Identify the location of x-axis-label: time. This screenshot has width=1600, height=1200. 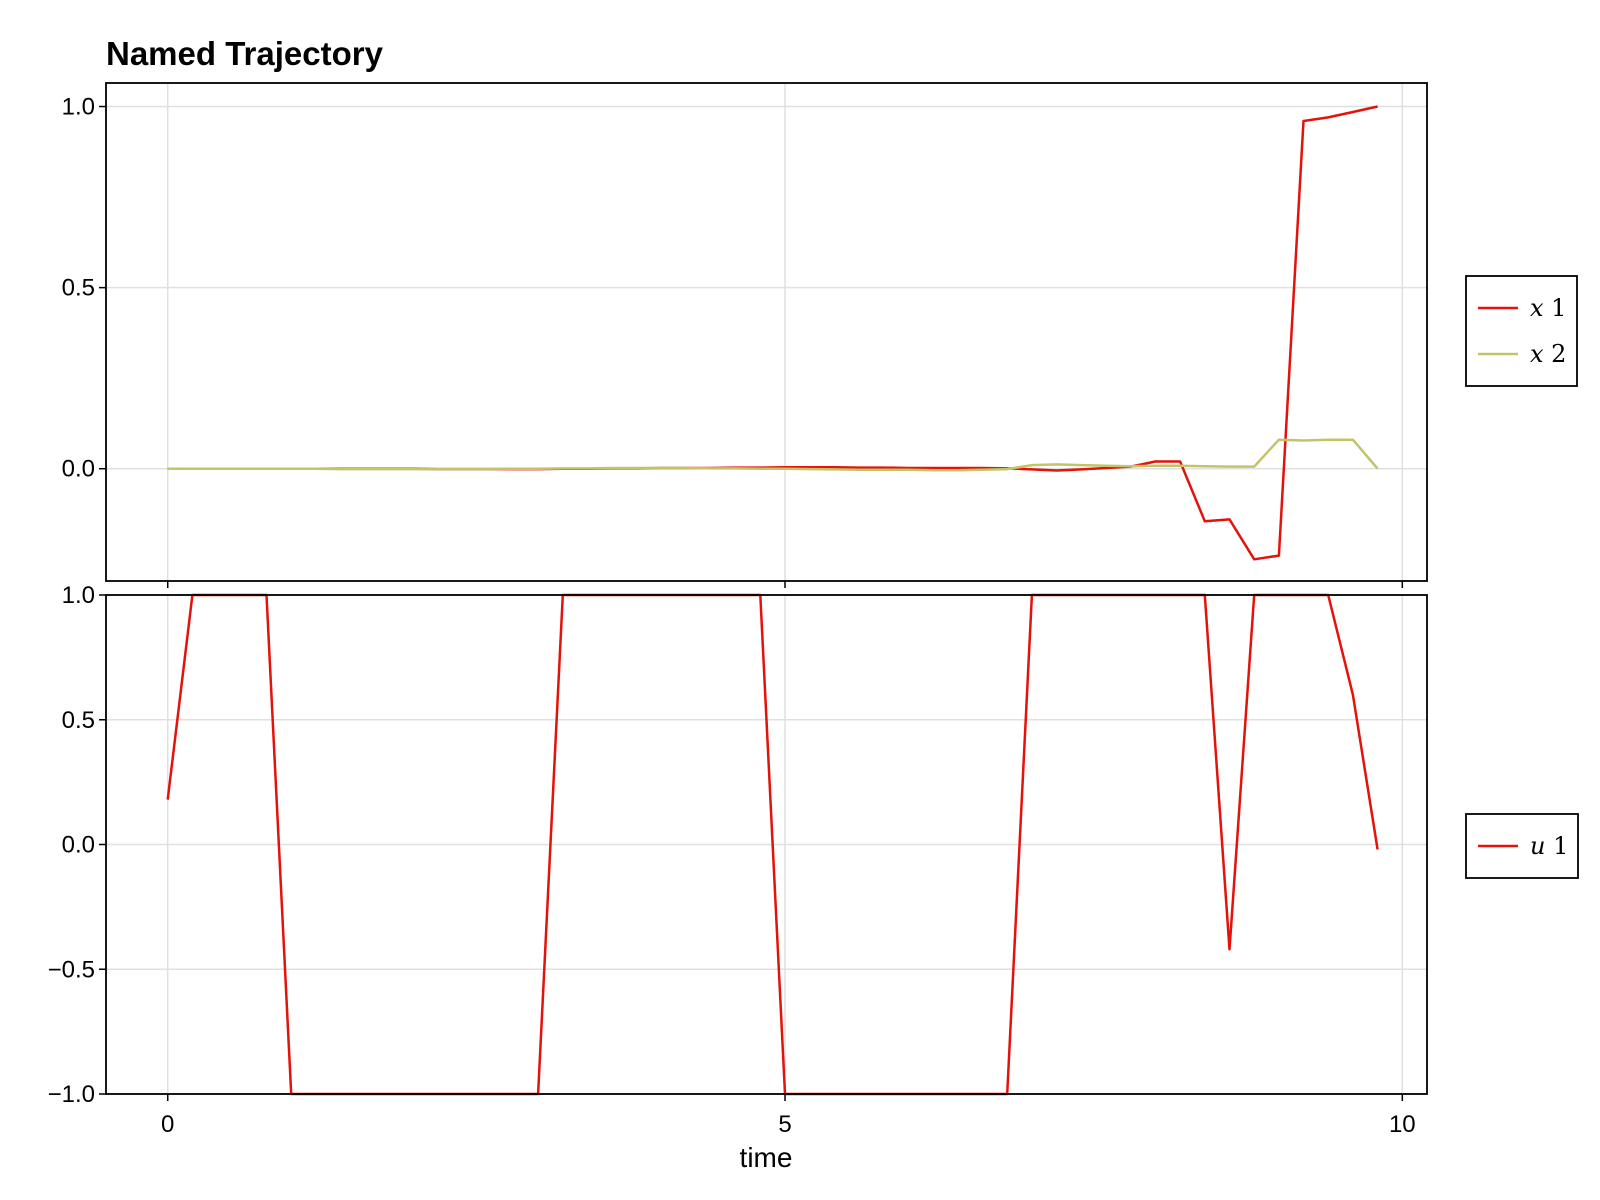
(766, 1157).